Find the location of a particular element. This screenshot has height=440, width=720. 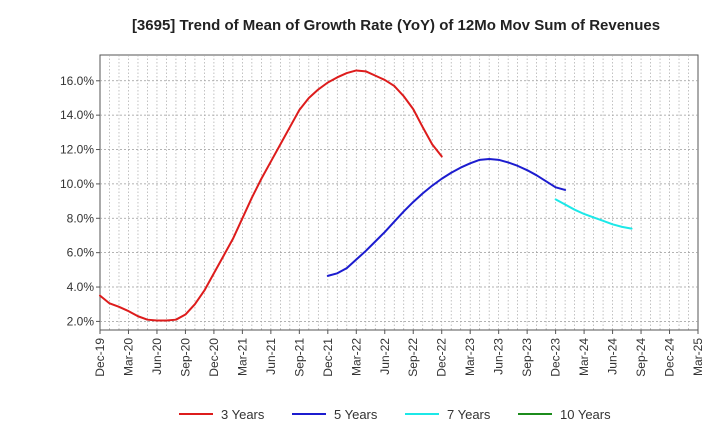

x-tick-label: Dec-23 is located at coordinates (556, 357).